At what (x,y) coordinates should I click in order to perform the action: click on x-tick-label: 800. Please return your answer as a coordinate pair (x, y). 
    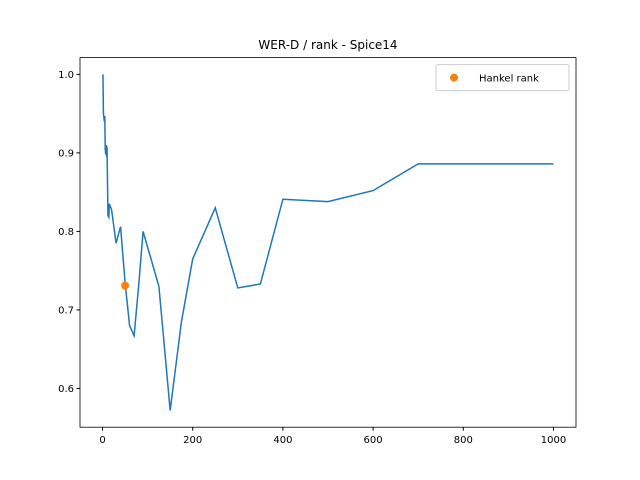
    Looking at the image, I should click on (463, 440).